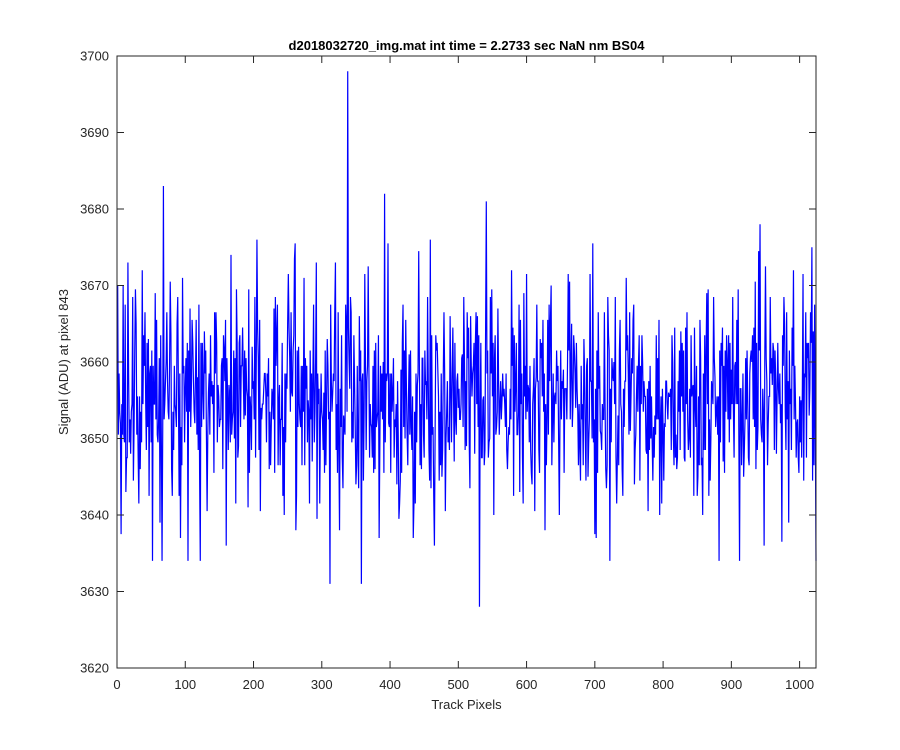  What do you see at coordinates (94, 285) in the screenshot?
I see `y-tick-label: 3670` at bounding box center [94, 285].